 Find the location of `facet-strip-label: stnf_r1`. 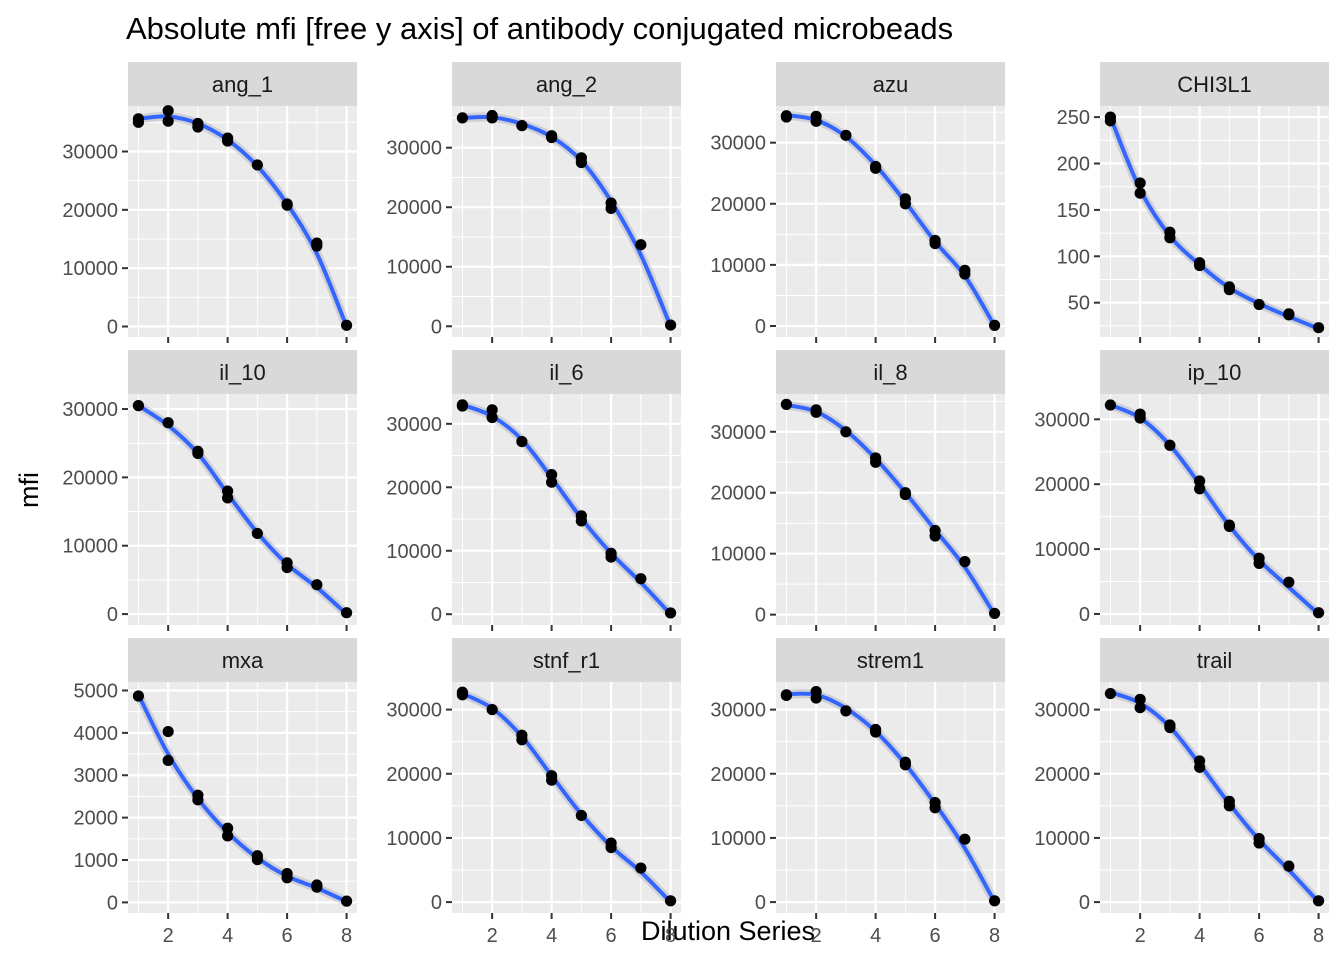

facet-strip-label: stnf_r1 is located at coordinates (566, 660).